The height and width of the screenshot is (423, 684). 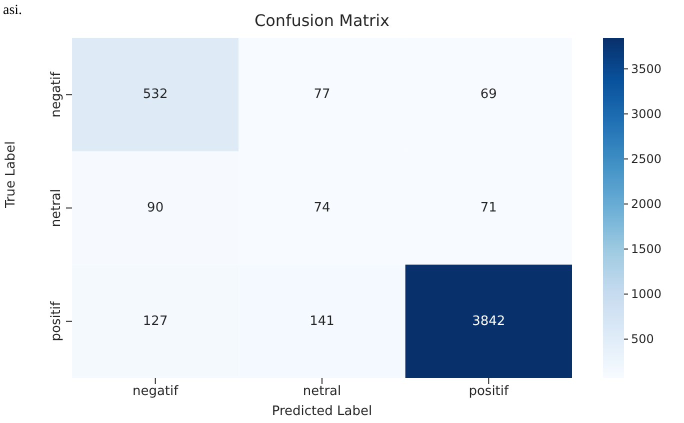 I want to click on data-label: 74, so click(x=322, y=208).